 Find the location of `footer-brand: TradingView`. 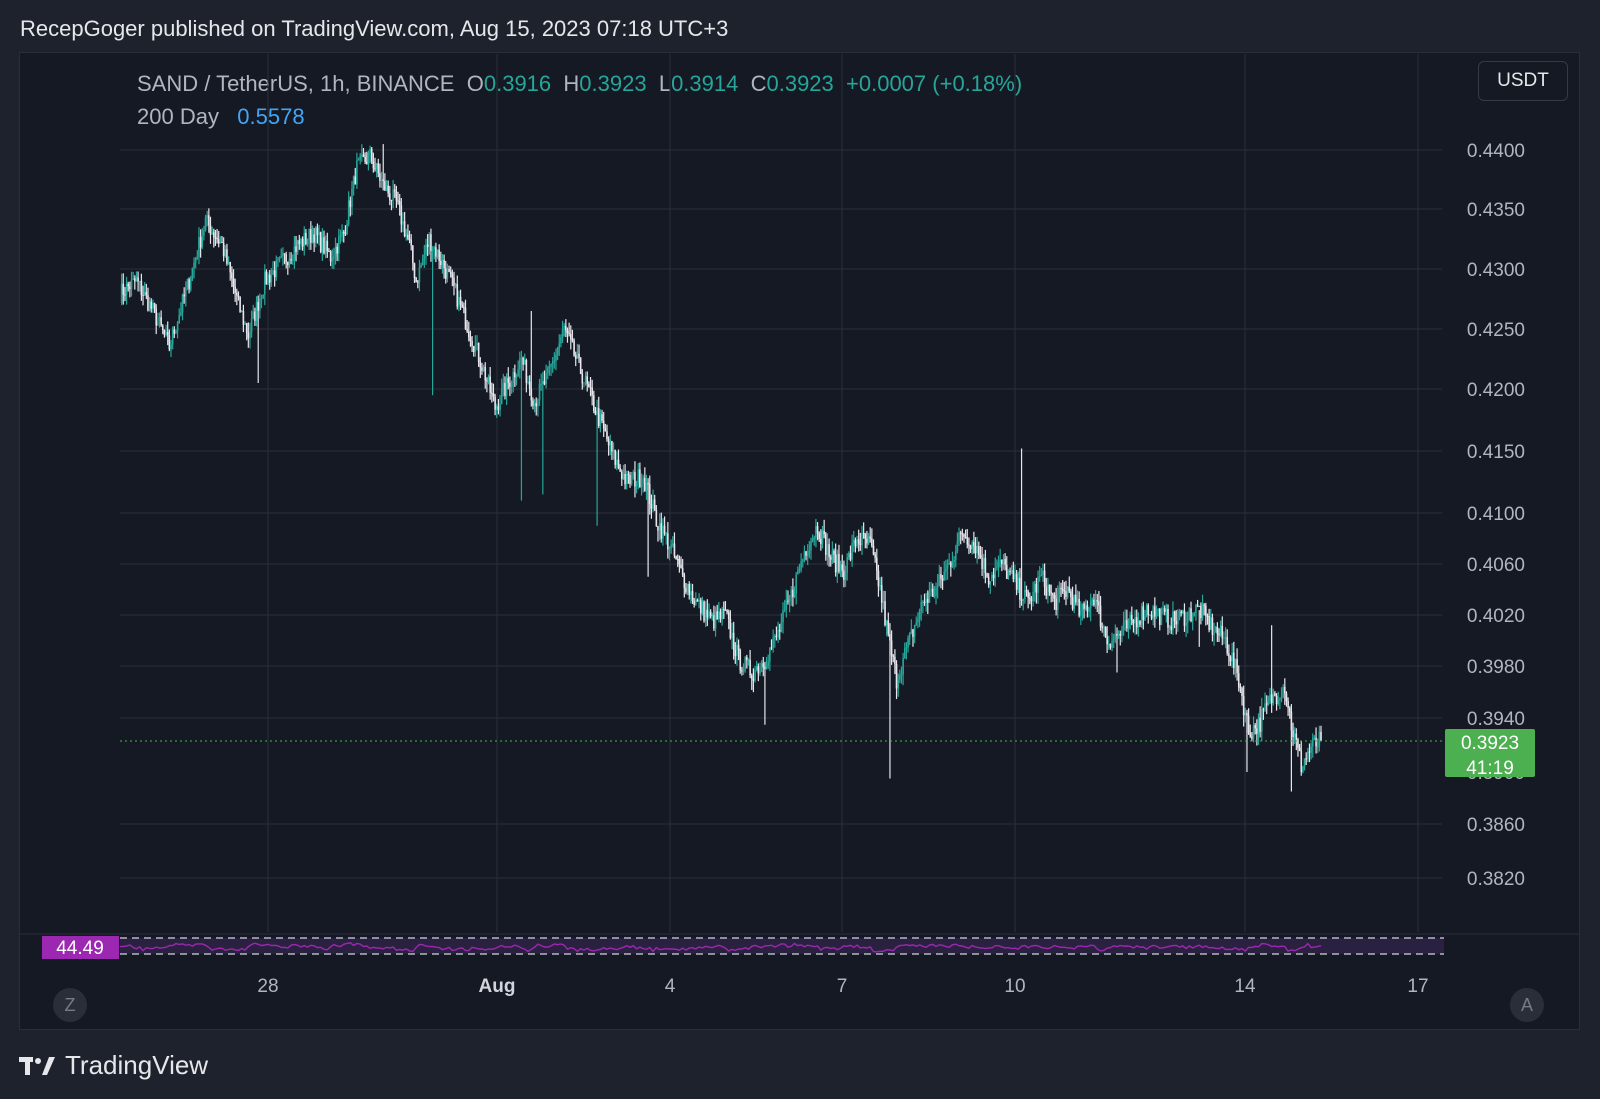

footer-brand: TradingView is located at coordinates (113, 1065).